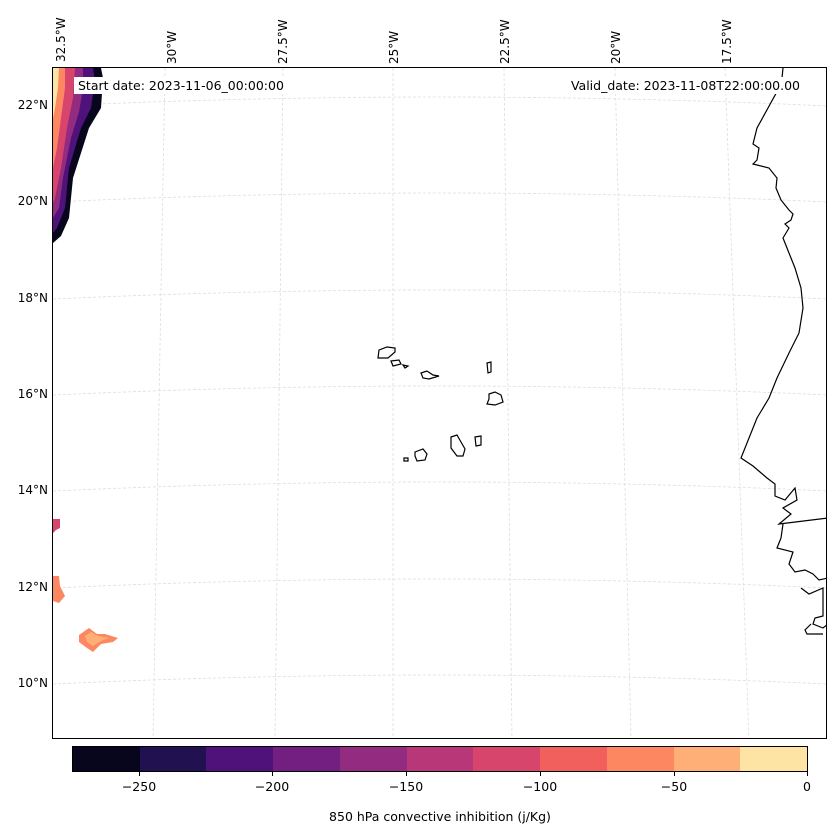 The height and width of the screenshot is (836, 837). Describe the element at coordinates (421, 455) in the screenshot. I see `coastline-island-fogo` at that location.